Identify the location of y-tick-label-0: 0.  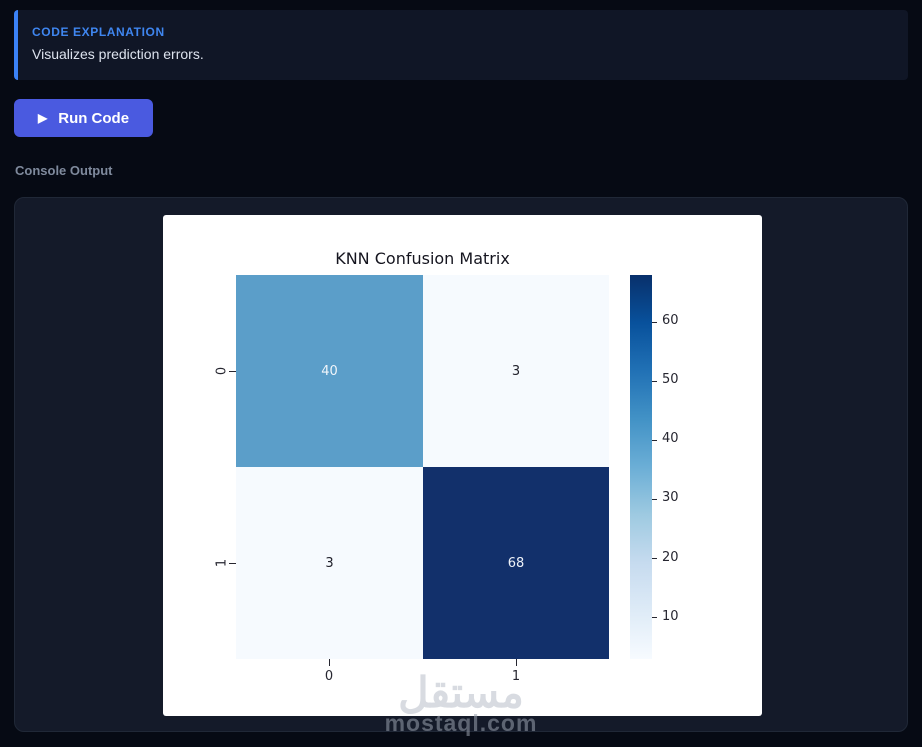
(222, 371).